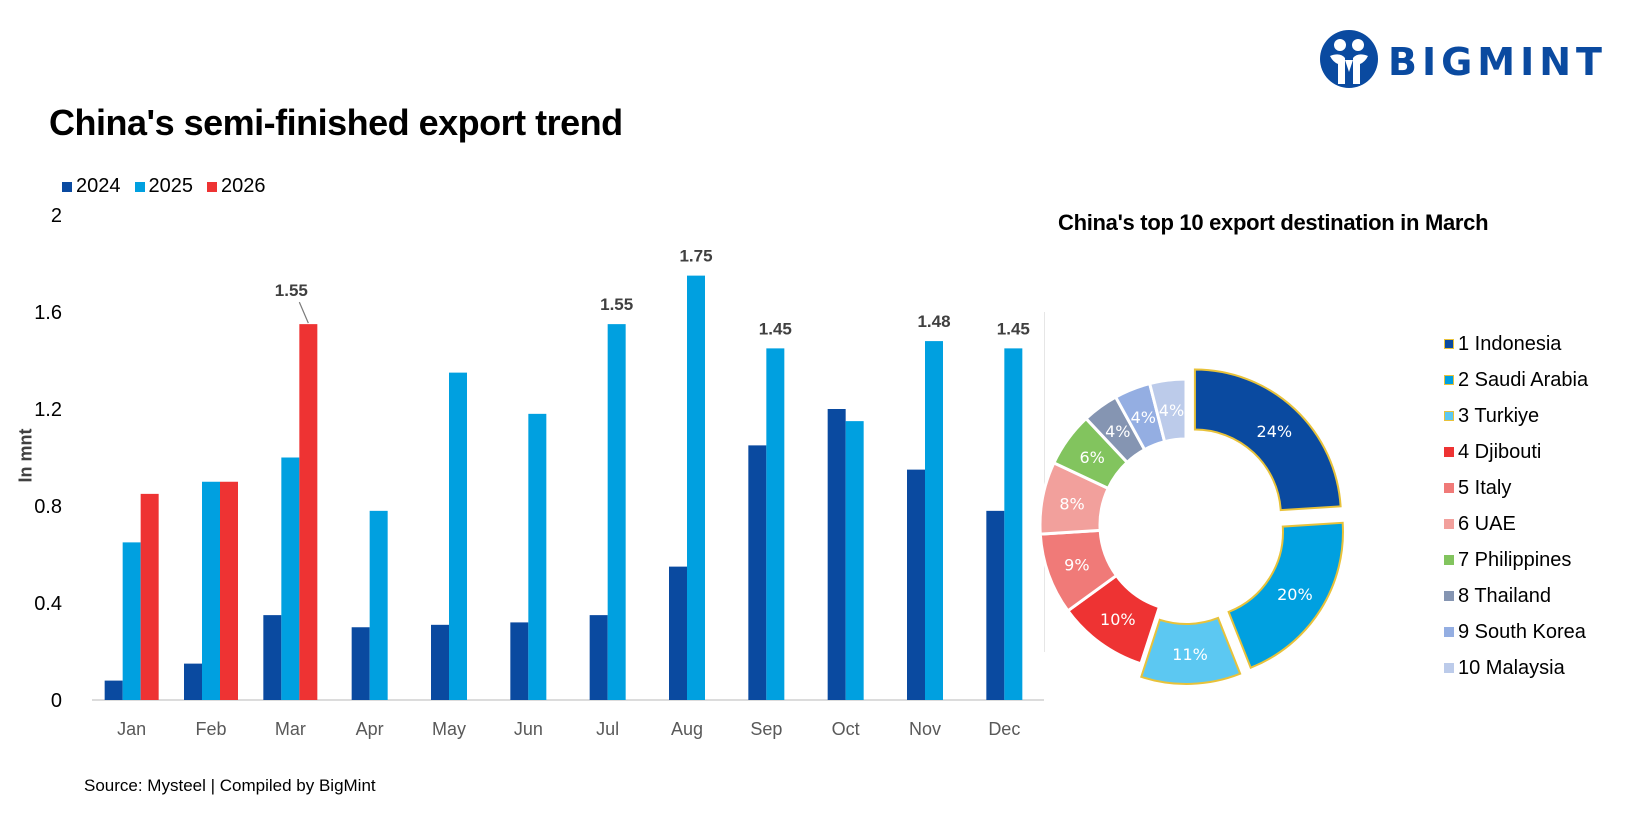 The width and height of the screenshot is (1650, 825). Describe the element at coordinates (303, 312) in the screenshot. I see `data-label-leader` at that location.